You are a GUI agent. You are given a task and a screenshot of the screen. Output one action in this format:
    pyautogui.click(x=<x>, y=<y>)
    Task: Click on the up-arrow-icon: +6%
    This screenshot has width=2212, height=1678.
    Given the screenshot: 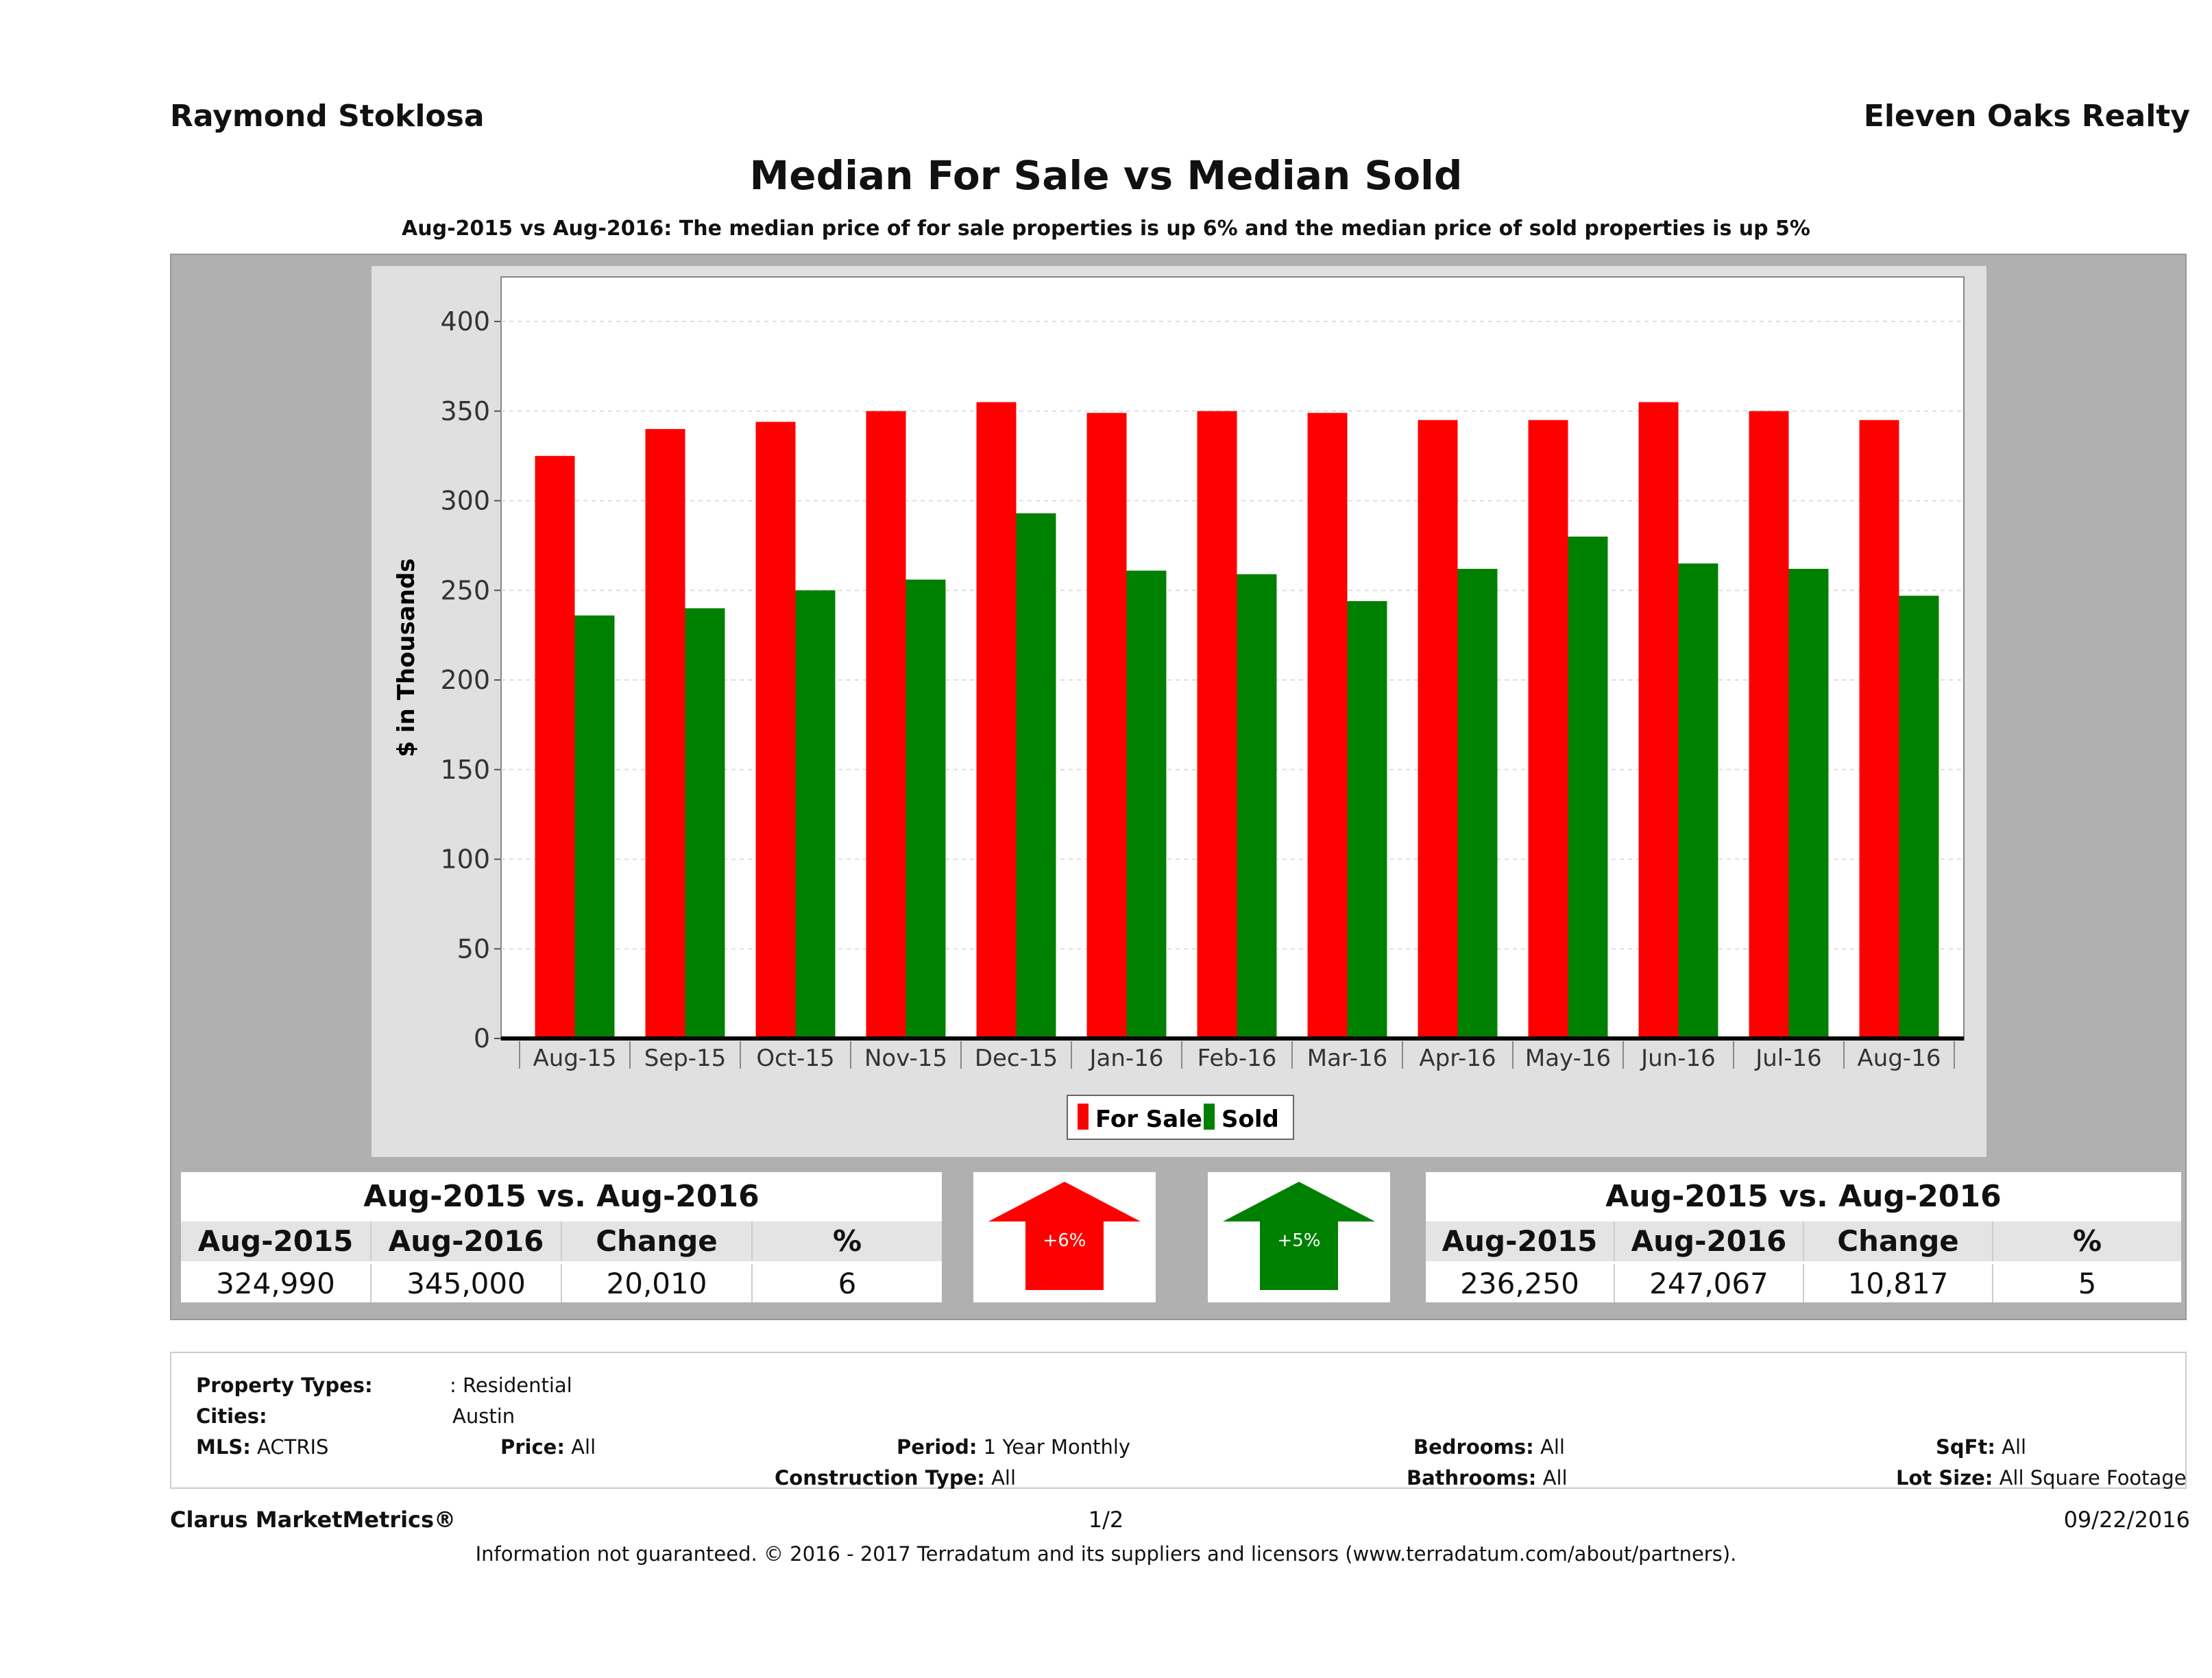 What is the action you would take?
    pyautogui.click(x=1064, y=1236)
    